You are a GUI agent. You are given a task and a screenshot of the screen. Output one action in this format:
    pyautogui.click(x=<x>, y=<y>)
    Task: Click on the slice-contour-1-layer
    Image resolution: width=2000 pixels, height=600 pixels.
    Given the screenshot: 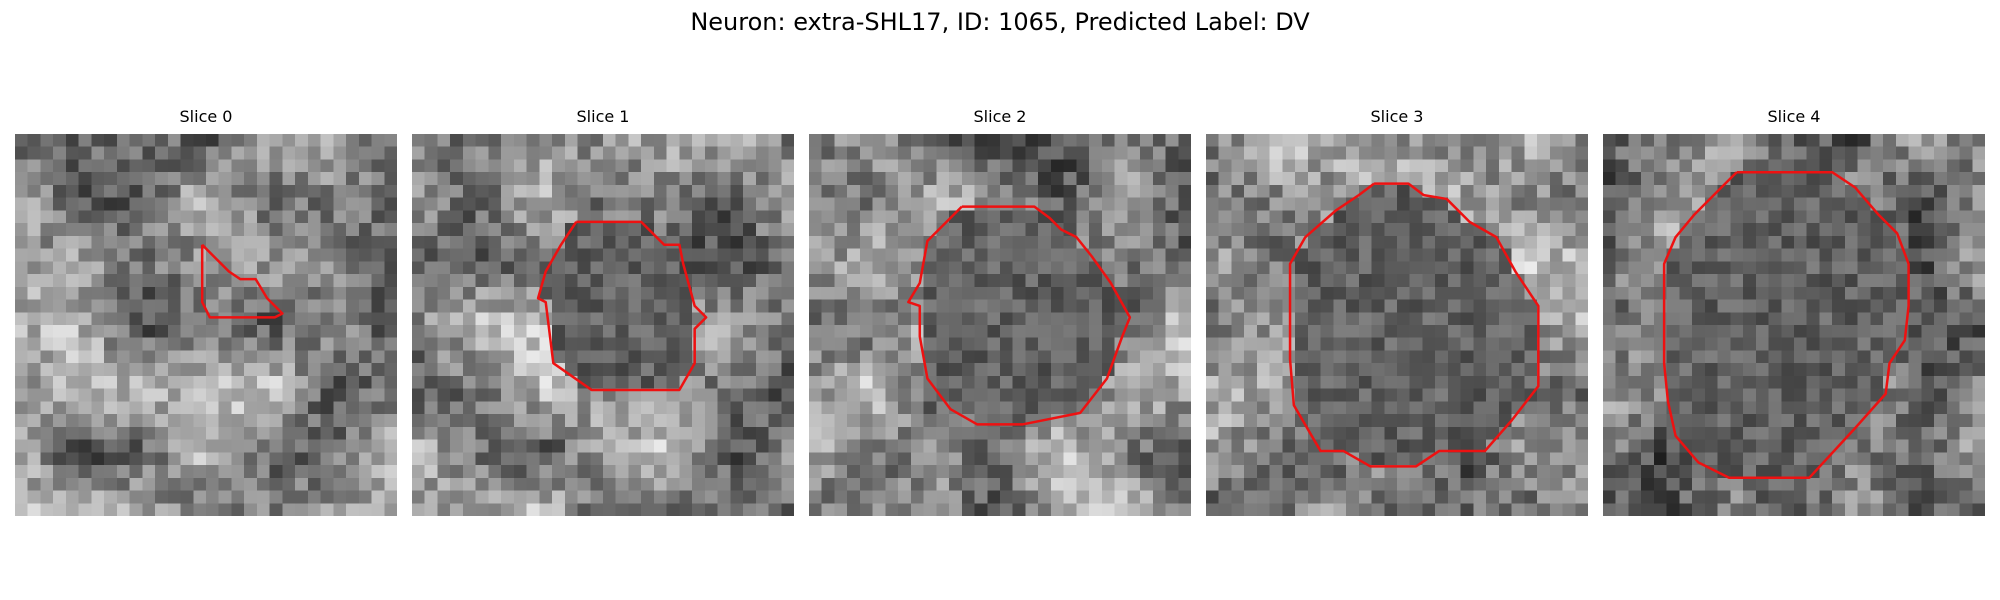 What is the action you would take?
    pyautogui.click(x=603, y=325)
    